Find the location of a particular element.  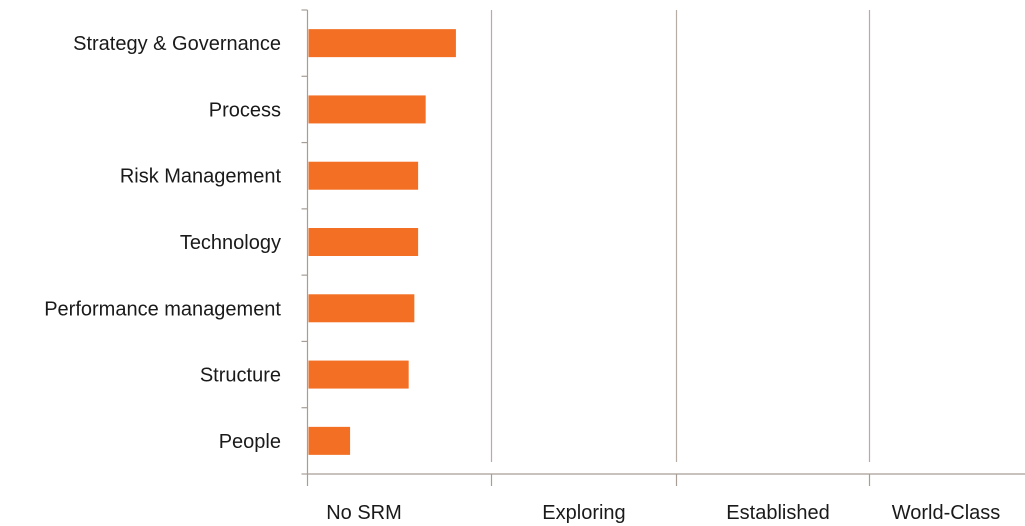

category-label: Performance management is located at coordinates (162, 309).